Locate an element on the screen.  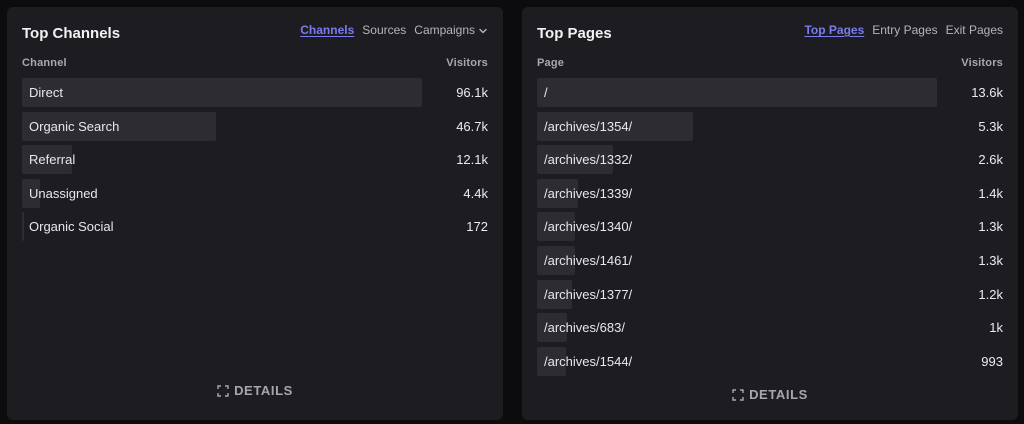
tab-channels: Channels is located at coordinates (327, 30).